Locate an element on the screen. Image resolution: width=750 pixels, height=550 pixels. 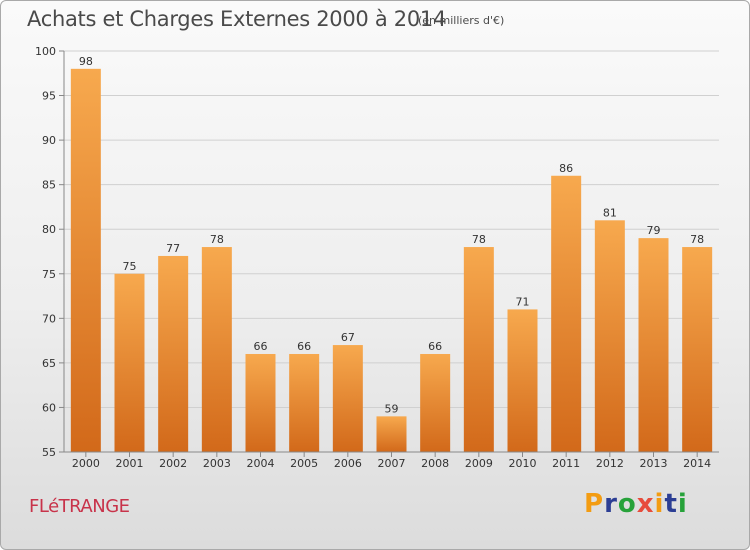
x-tick-label: 2007 is located at coordinates (392, 463).